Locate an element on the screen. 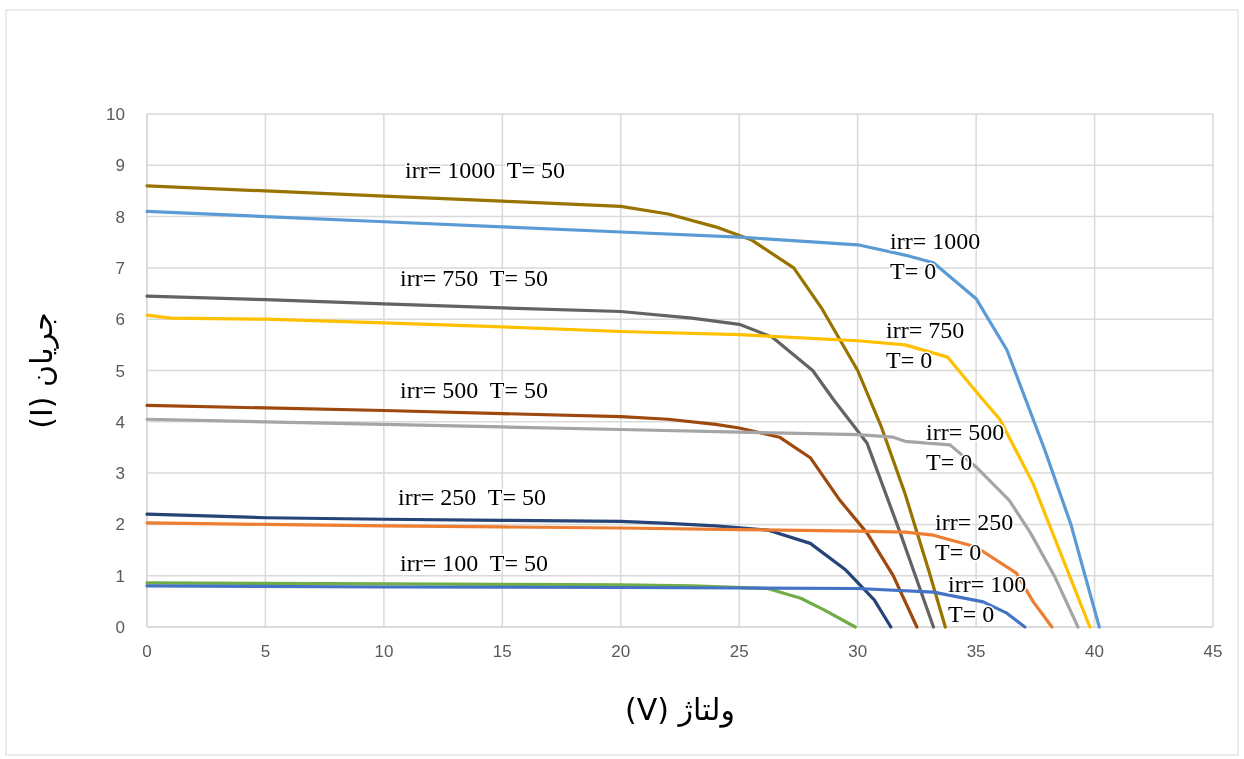 The image size is (1244, 759). x-tick-label: 30 is located at coordinates (858, 651).